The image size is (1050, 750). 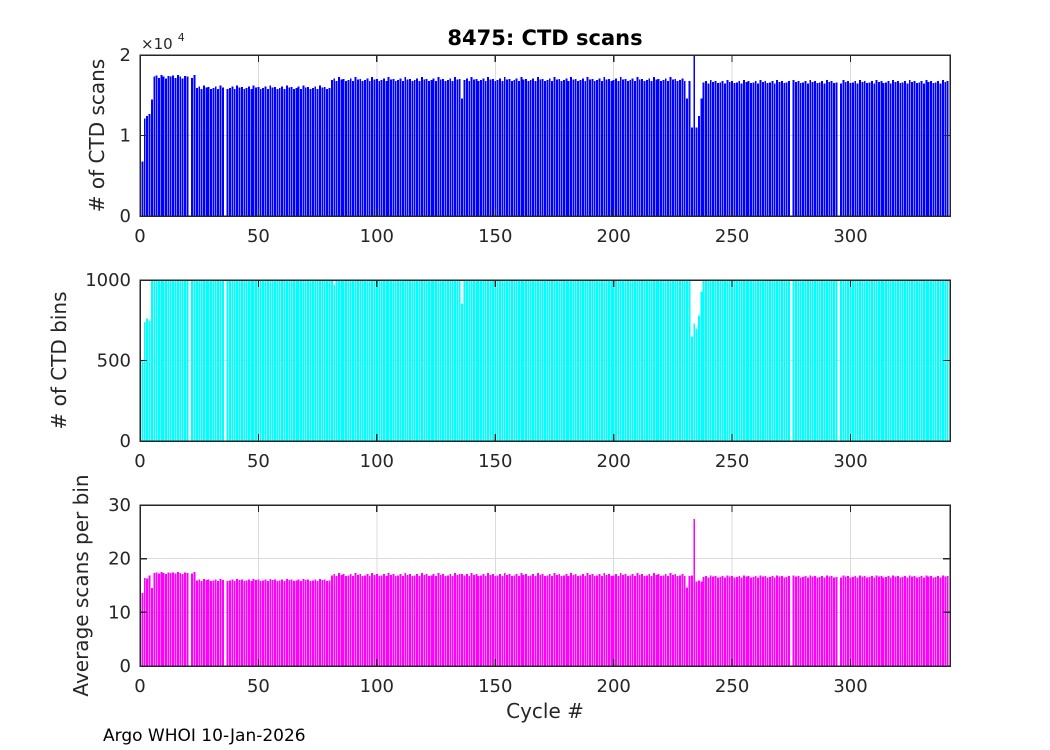 I want to click on x-tick-label: 50, so click(x=258, y=236).